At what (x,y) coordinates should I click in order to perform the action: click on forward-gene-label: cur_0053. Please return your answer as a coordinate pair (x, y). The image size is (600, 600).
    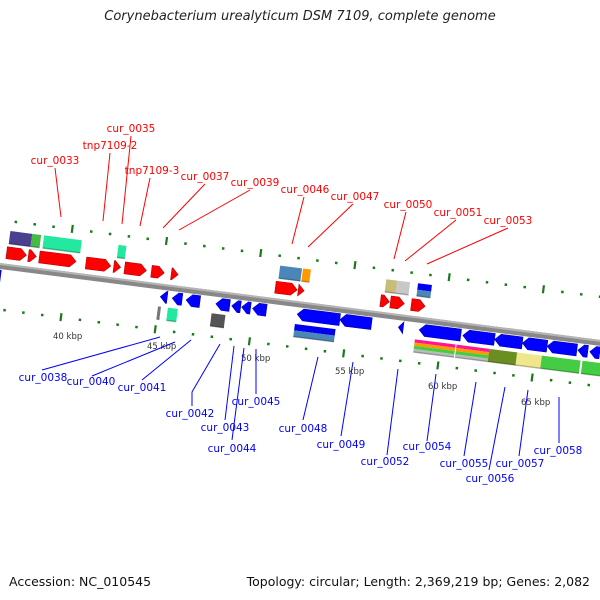
    Looking at the image, I should click on (508, 221).